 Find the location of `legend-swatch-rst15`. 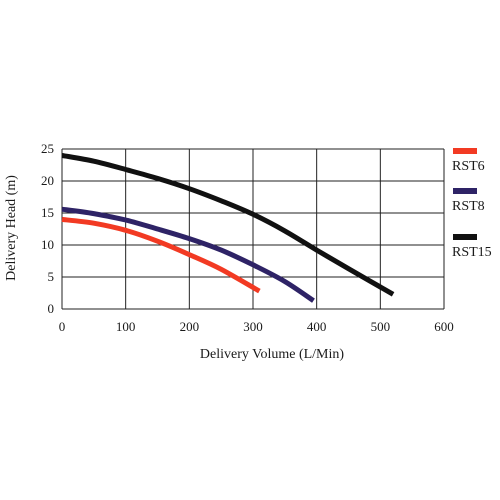

legend-swatch-rst15 is located at coordinates (465, 237).